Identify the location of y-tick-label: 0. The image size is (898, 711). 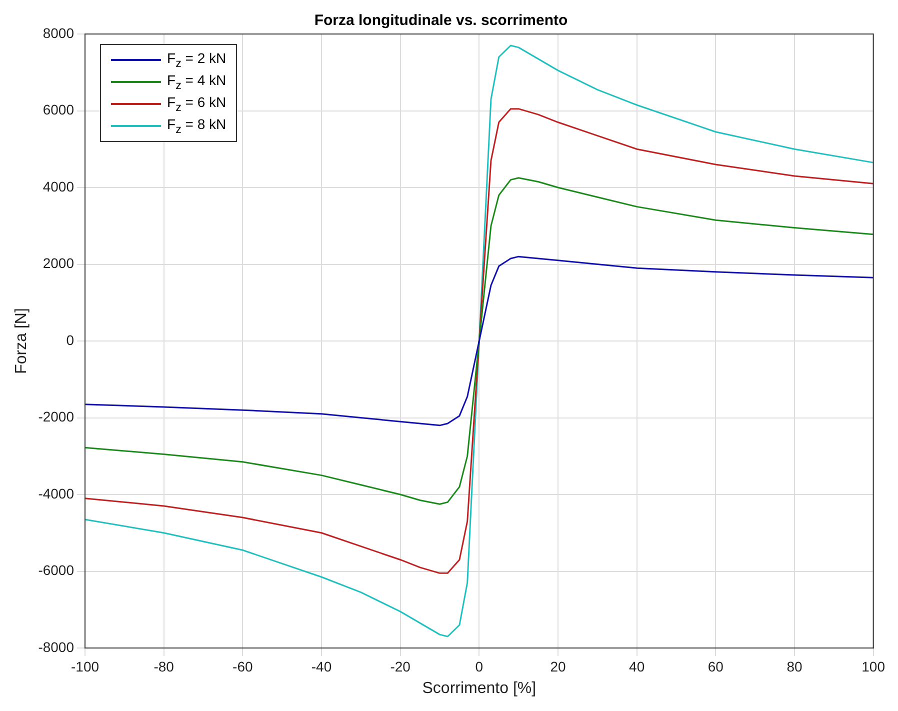
(70, 340).